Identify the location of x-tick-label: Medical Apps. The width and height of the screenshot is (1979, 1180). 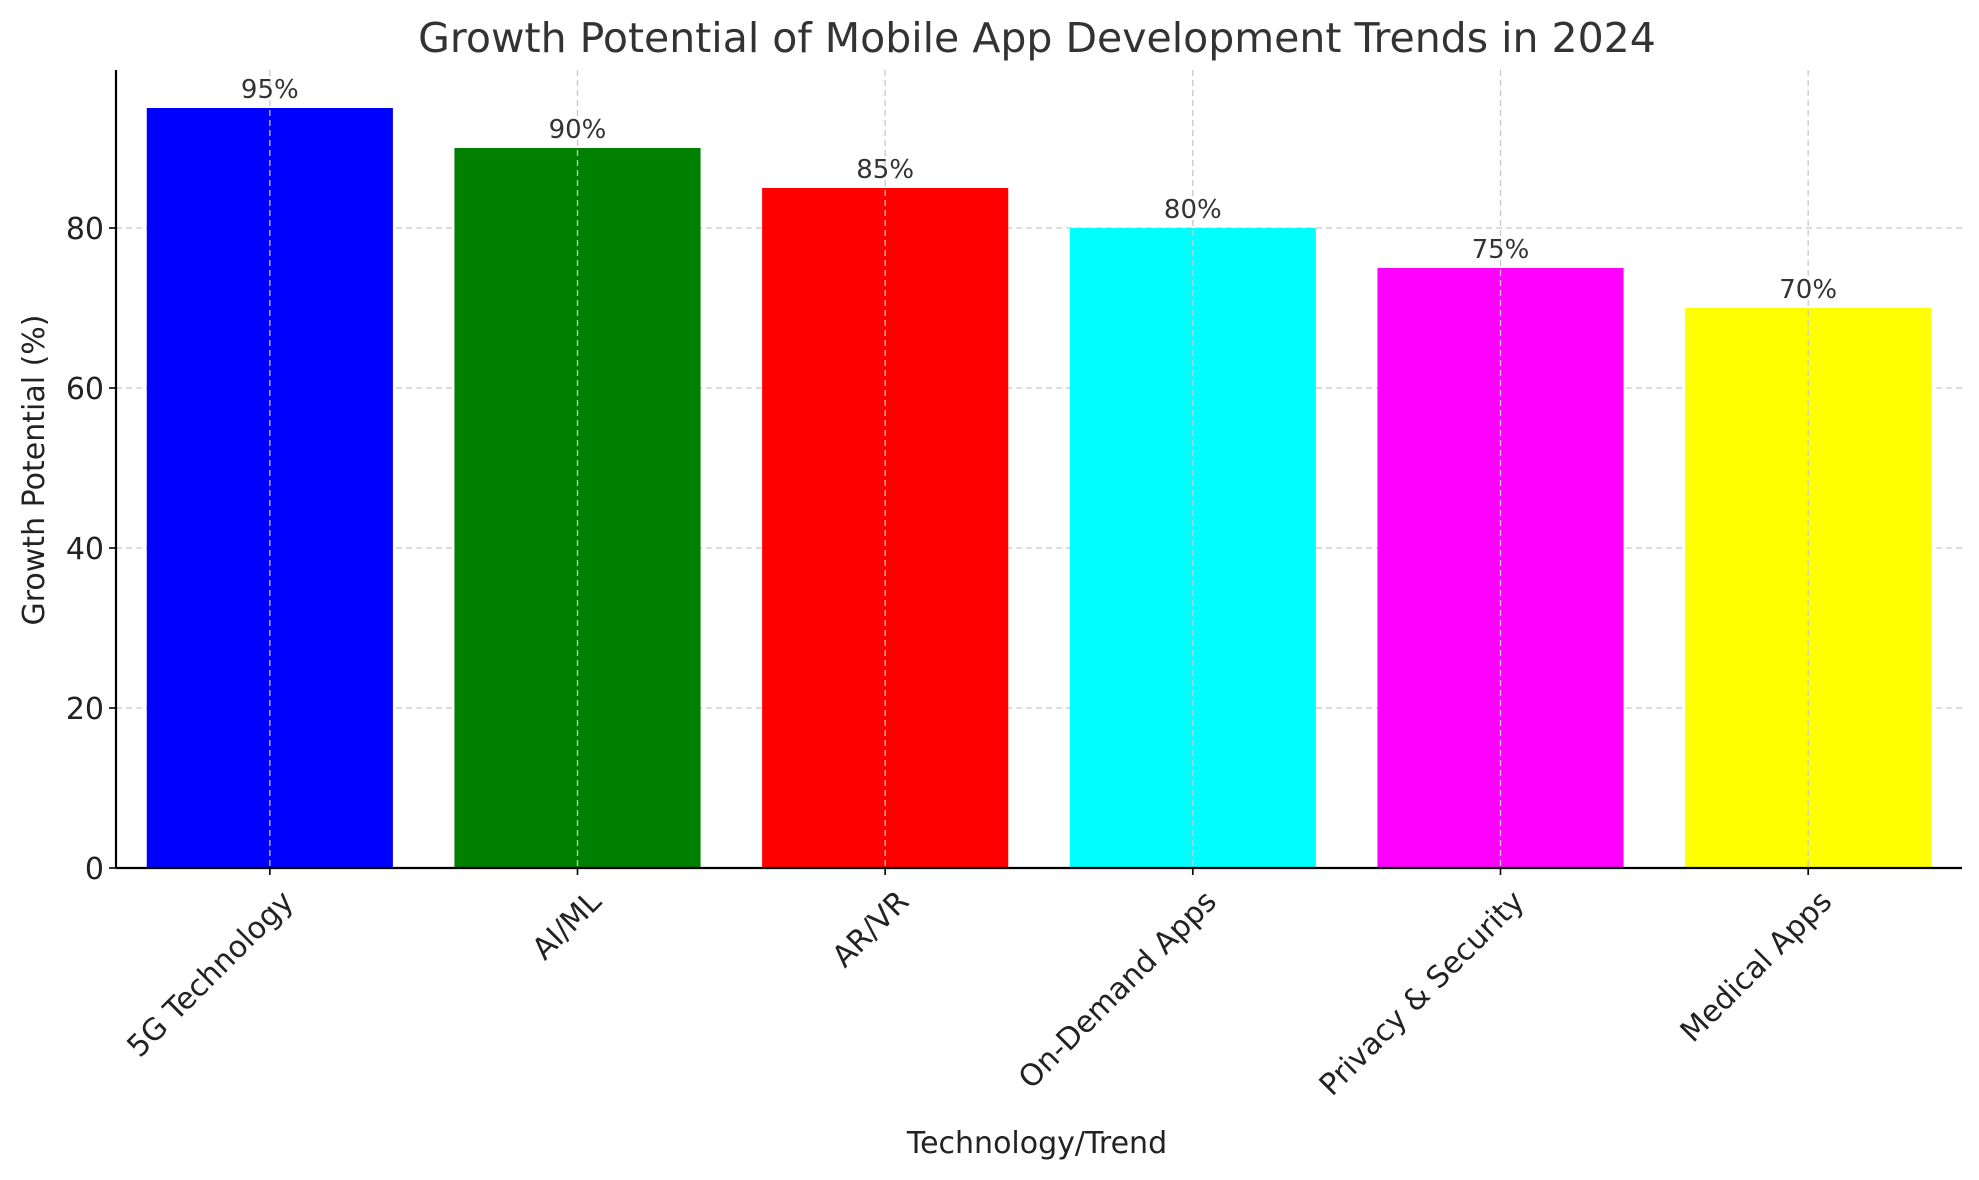
(1756, 966).